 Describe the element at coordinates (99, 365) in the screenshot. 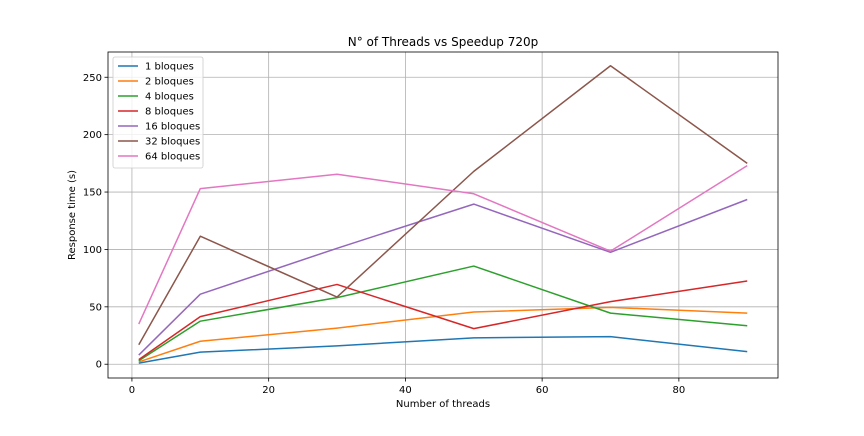

I see `y-tick-label: 0` at that location.